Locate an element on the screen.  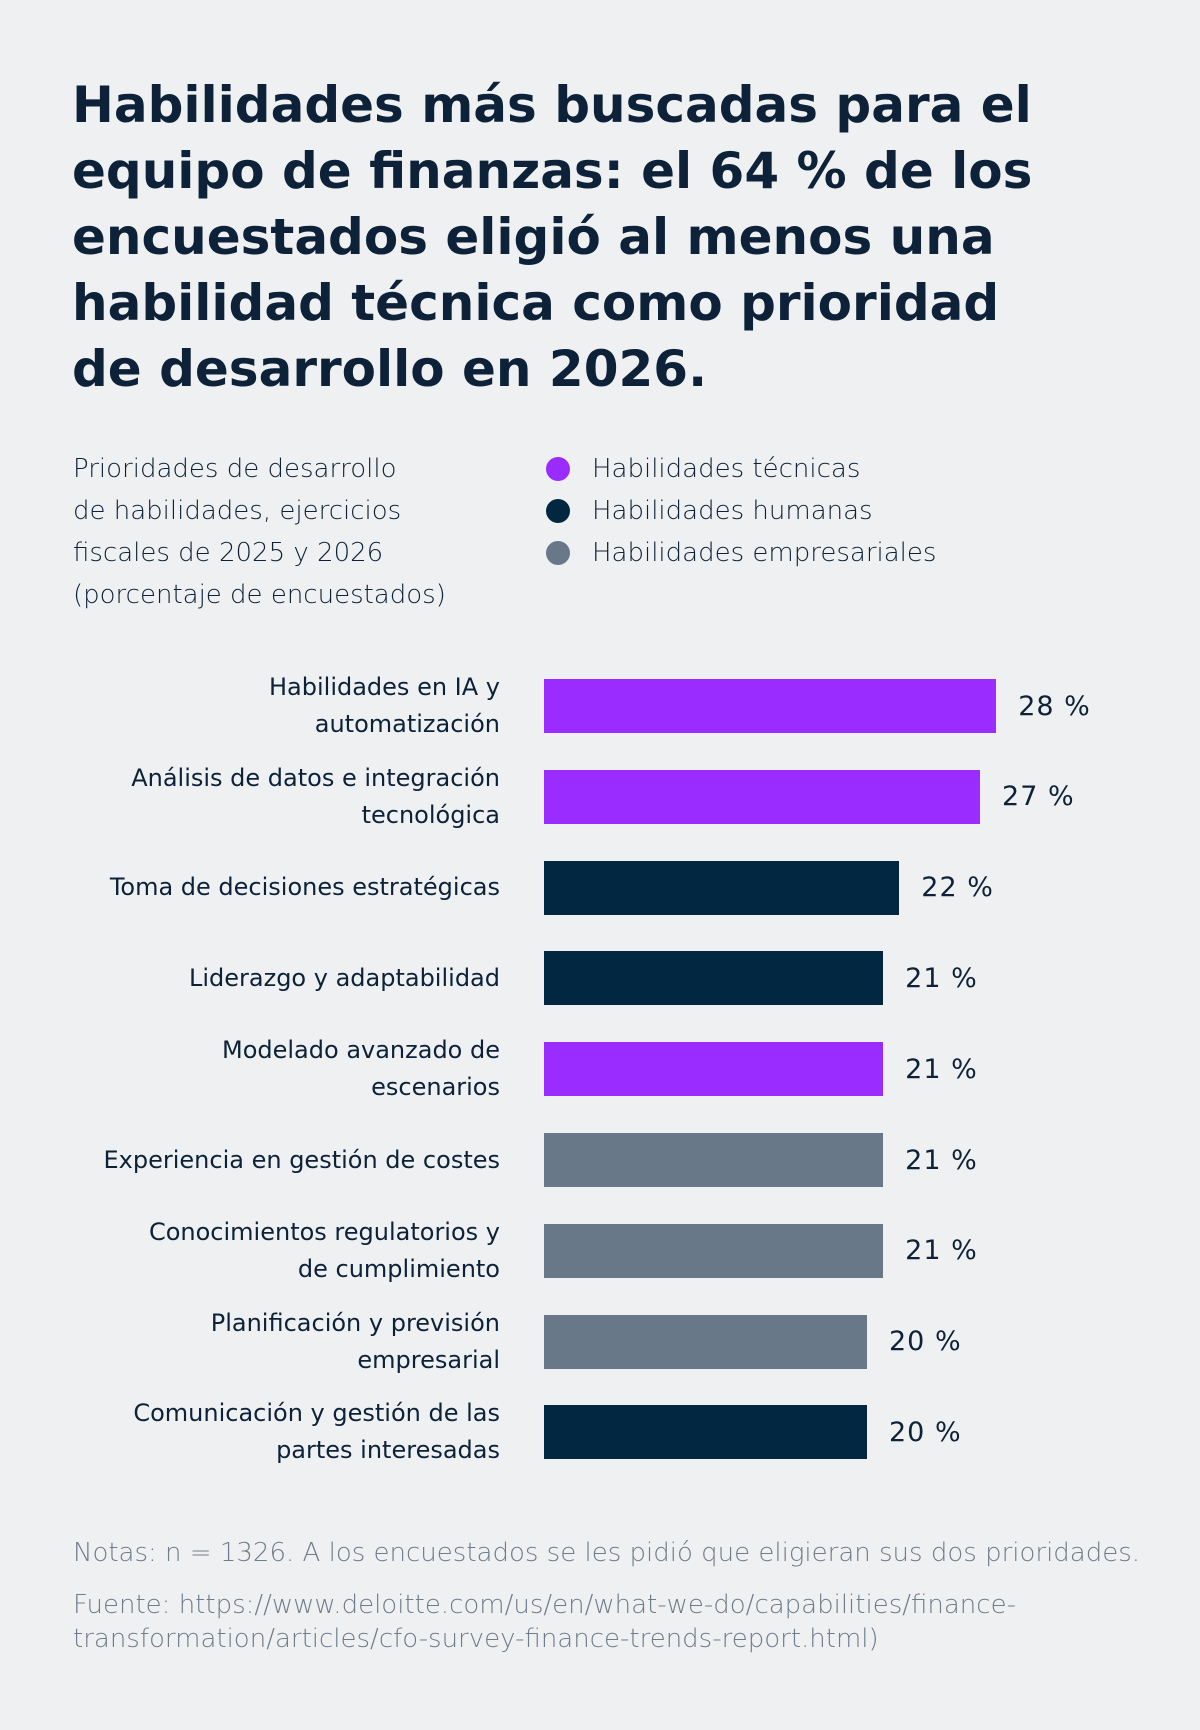
category-label: Experiencia en gestión de costes is located at coordinates (301, 1159).